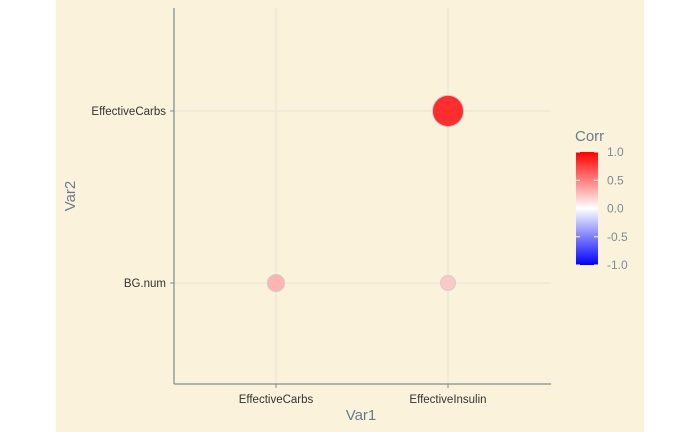  What do you see at coordinates (447, 400) in the screenshot?
I see `x-tick-label: EffectiveInsulin` at bounding box center [447, 400].